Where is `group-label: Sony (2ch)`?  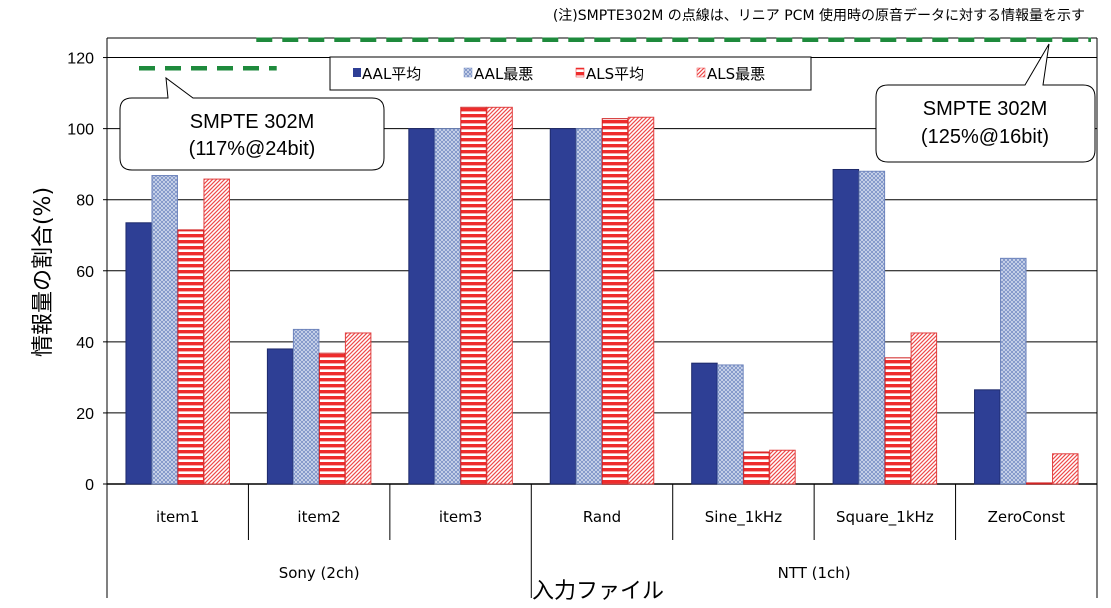
group-label: Sony (2ch) is located at coordinates (319, 573).